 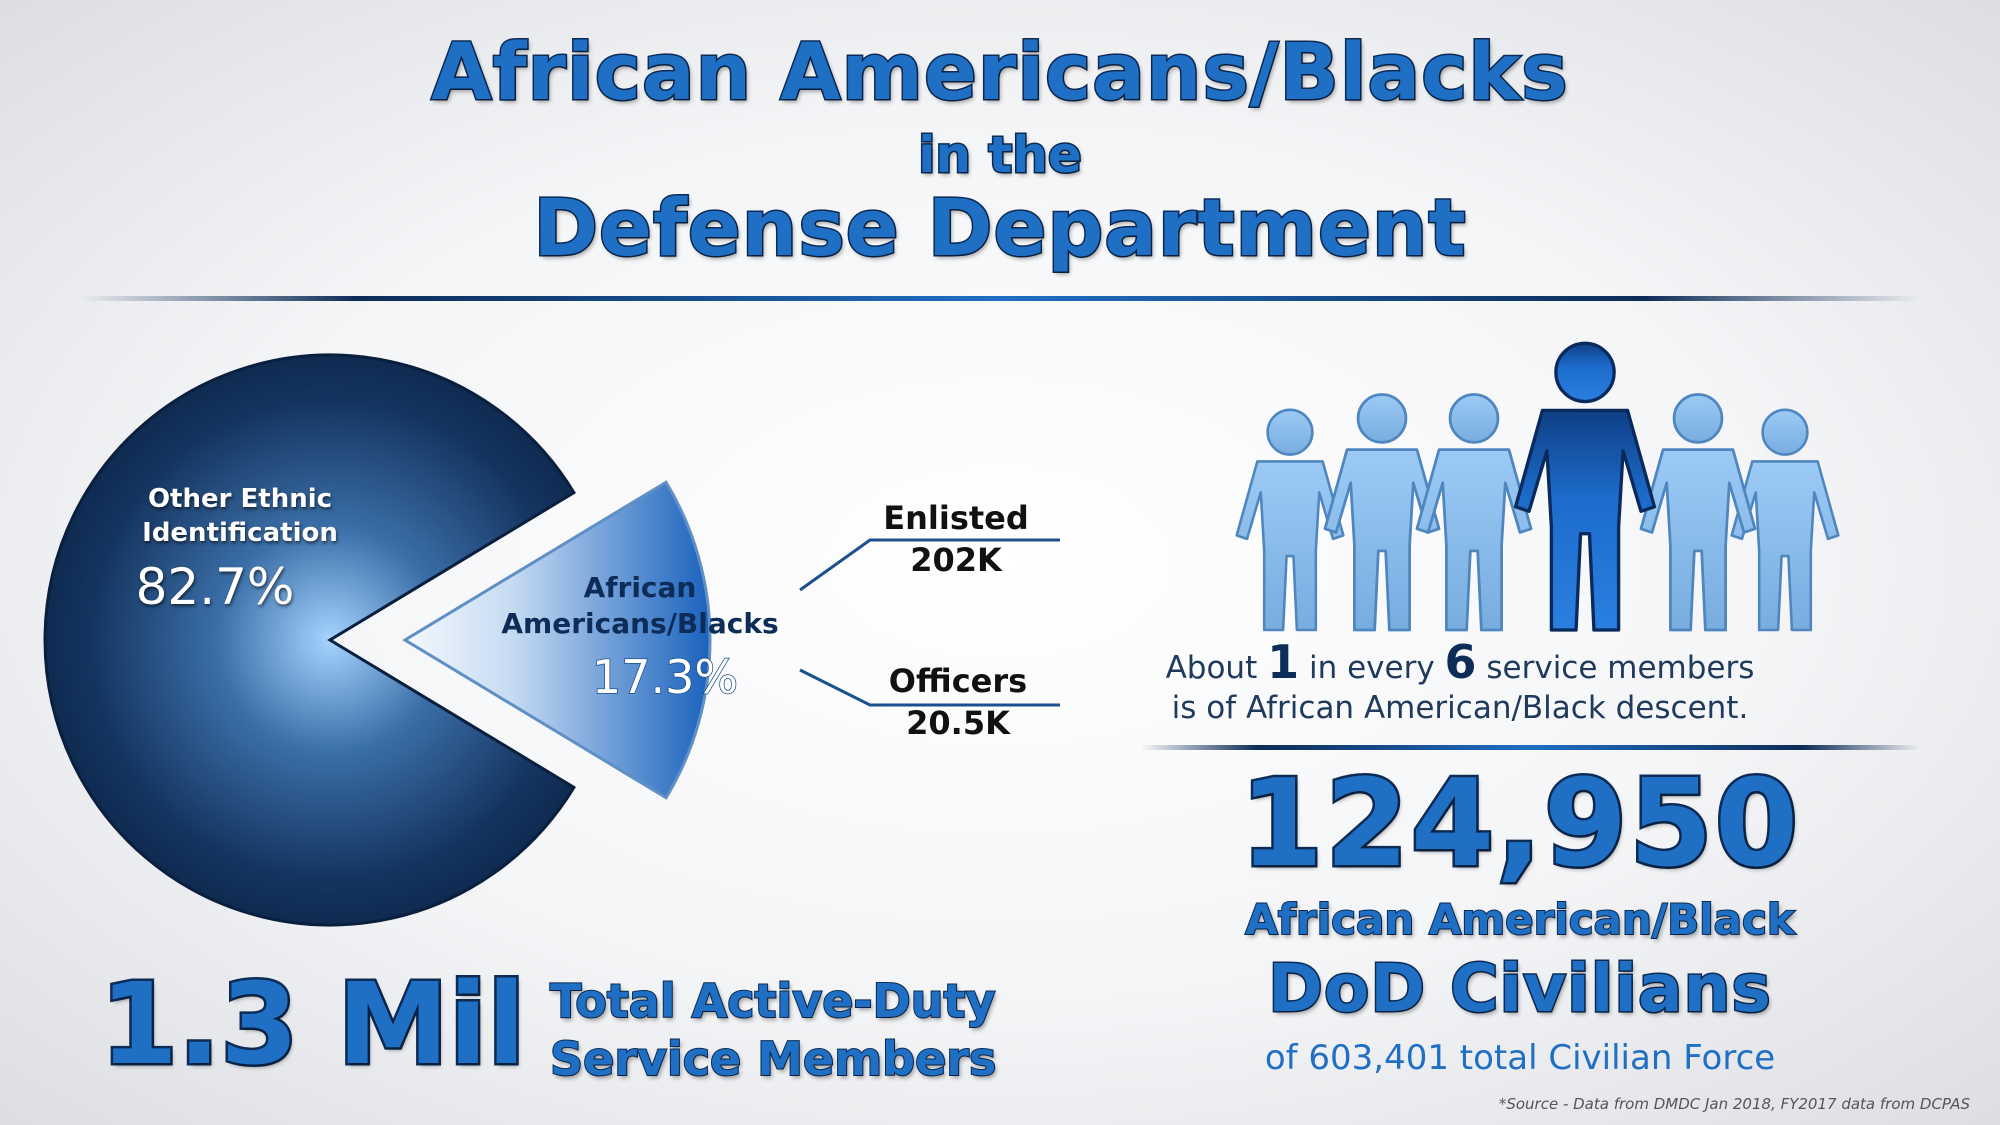 I want to click on person-highlighted-icon, so click(x=1585, y=486).